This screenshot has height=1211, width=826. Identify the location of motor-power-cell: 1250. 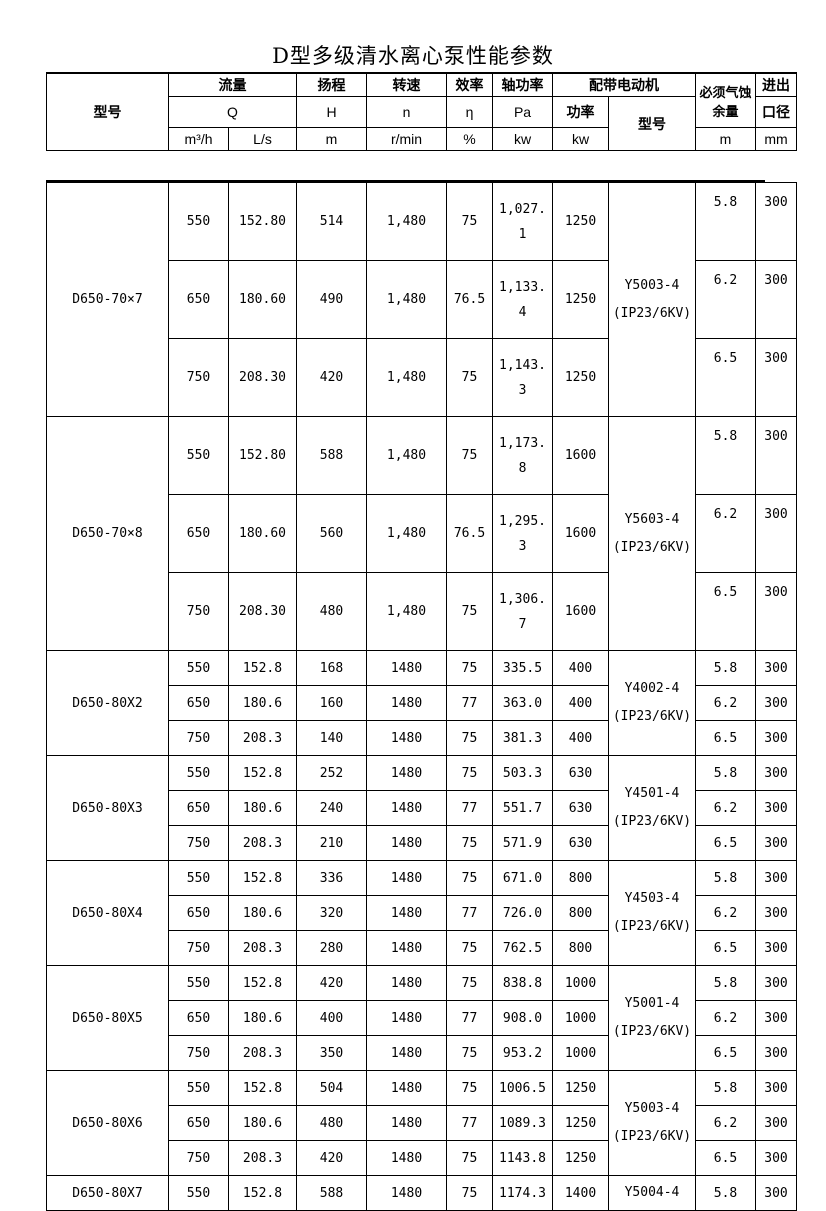
(580, 221).